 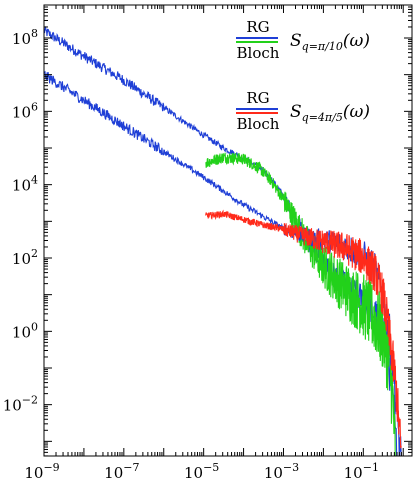 What do you see at coordinates (330, 42) in the screenshot?
I see `legend-math-0: Sq=π/10(ω)` at bounding box center [330, 42].